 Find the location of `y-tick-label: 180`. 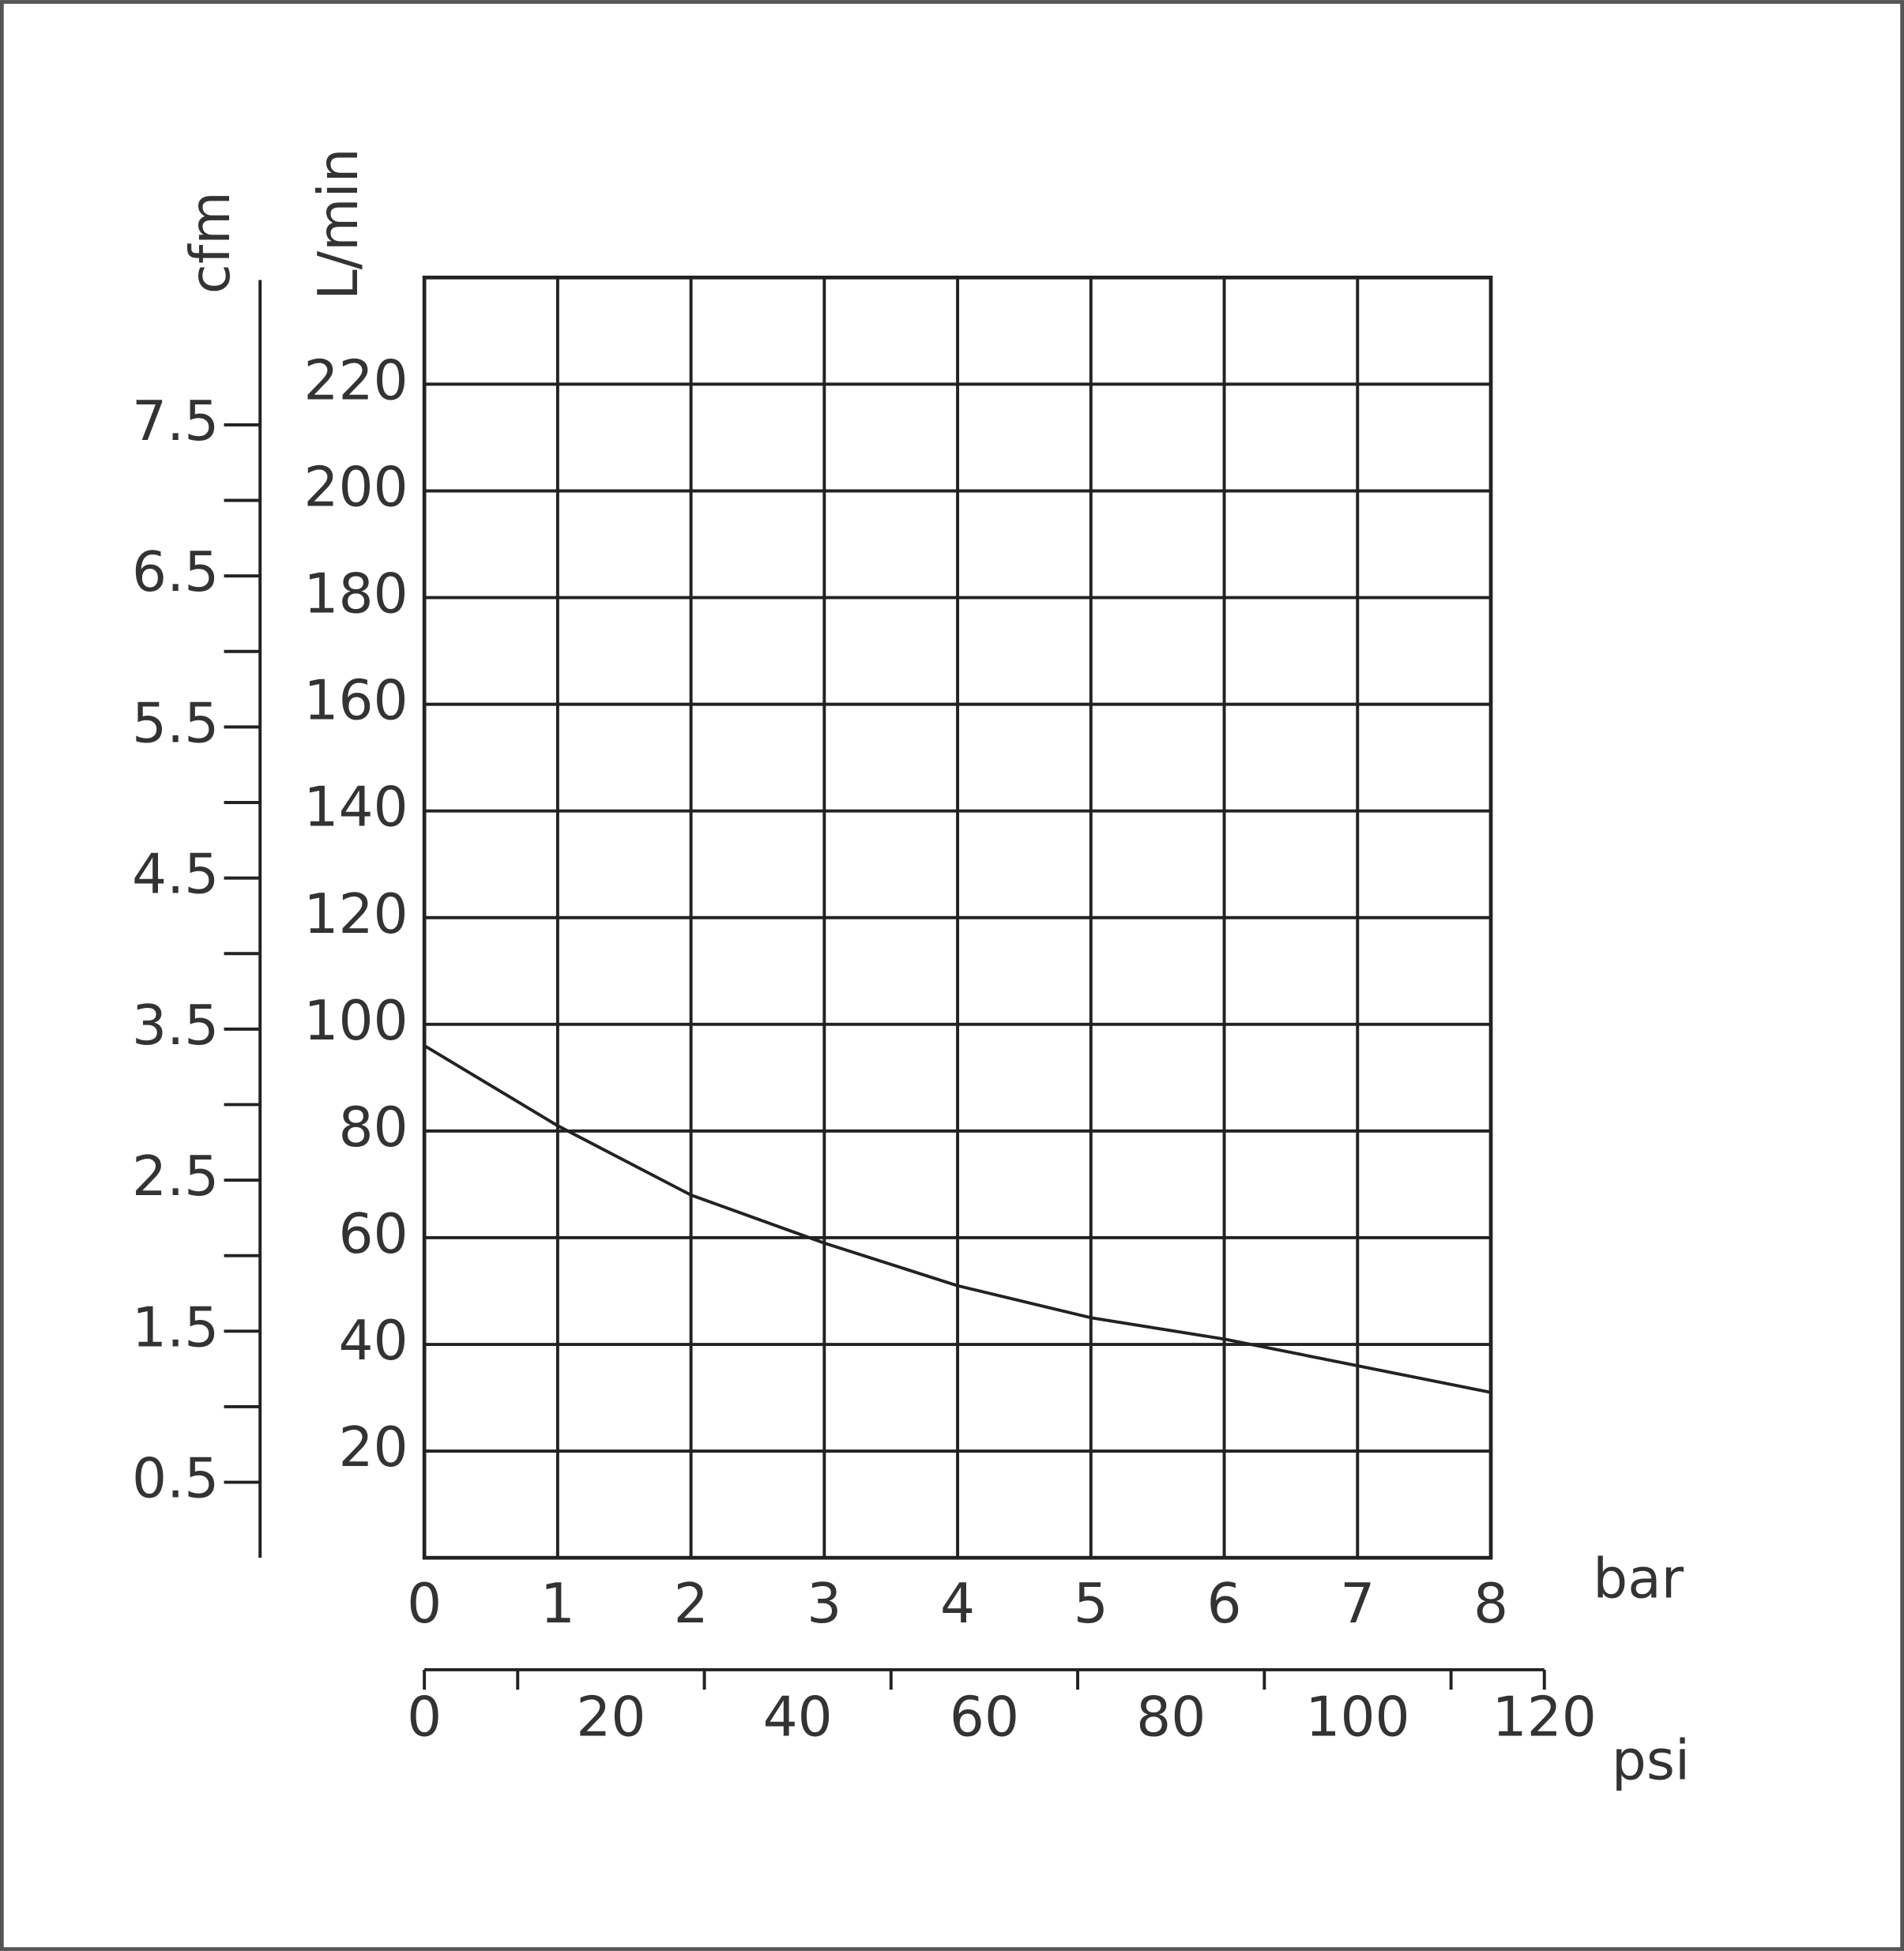

y-tick-label: 180 is located at coordinates (355, 594).